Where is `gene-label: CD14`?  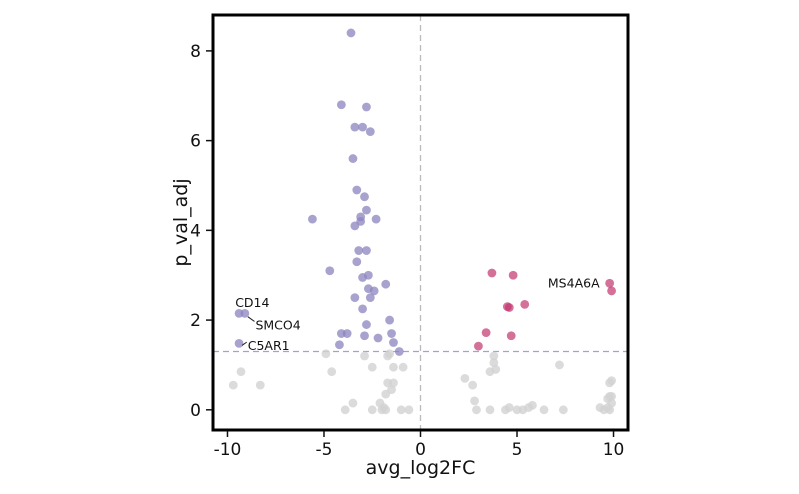
gene-label: CD14 is located at coordinates (252, 302).